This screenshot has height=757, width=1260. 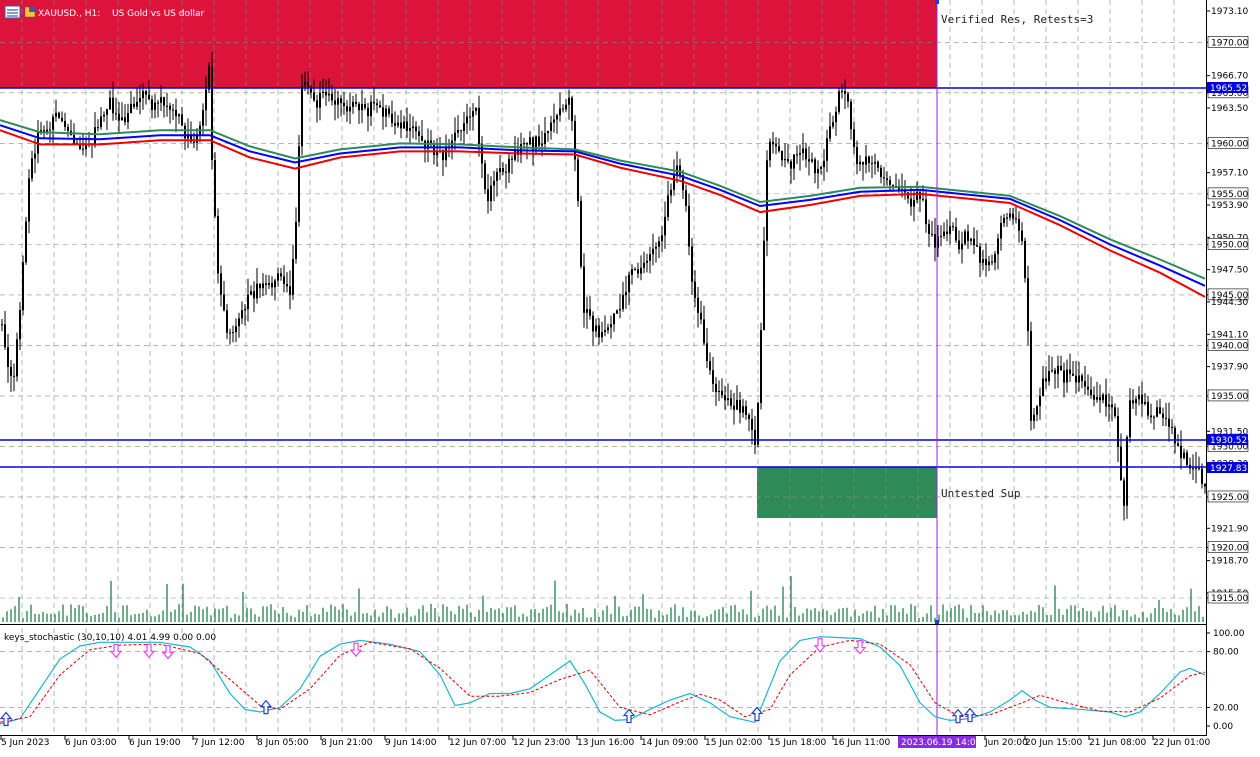 I want to click on stochastic-axis: 100.00 80.00 20.00 0.00, so click(x=1225, y=680).